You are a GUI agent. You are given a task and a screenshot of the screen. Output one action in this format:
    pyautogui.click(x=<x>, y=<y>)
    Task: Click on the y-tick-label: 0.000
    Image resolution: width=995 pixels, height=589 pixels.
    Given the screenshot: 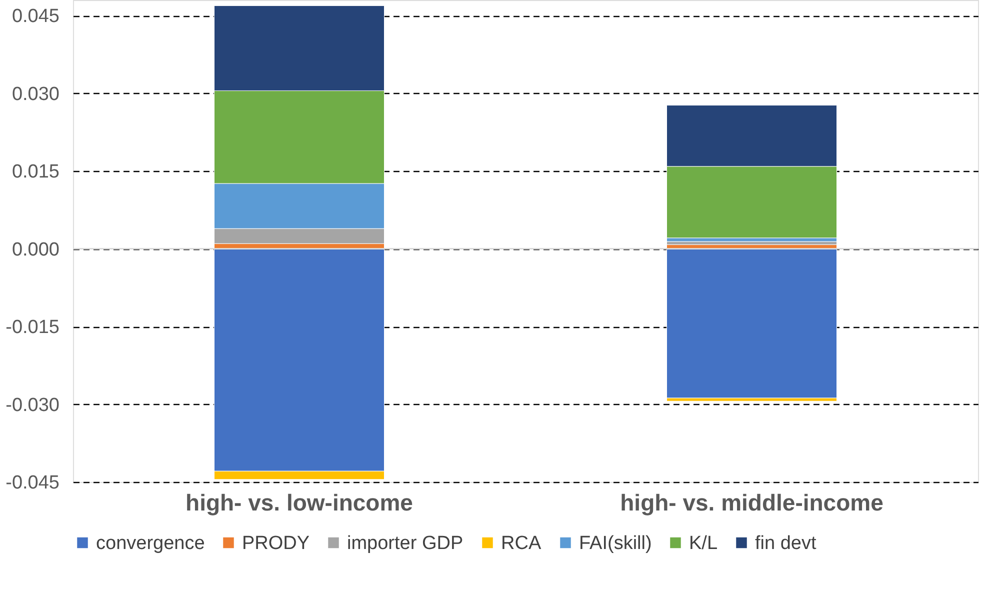 What is the action you would take?
    pyautogui.click(x=36, y=249)
    